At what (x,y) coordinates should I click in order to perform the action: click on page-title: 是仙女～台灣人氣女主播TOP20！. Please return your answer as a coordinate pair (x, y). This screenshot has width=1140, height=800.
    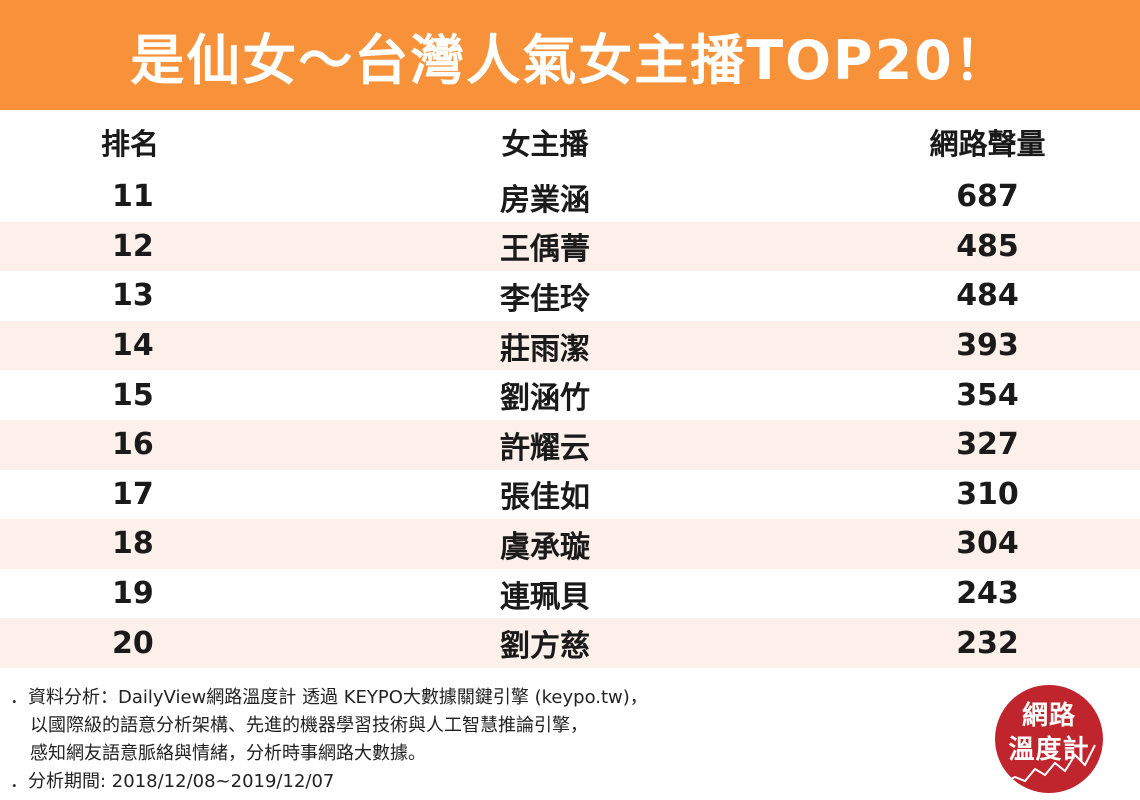
    Looking at the image, I should click on (570, 60).